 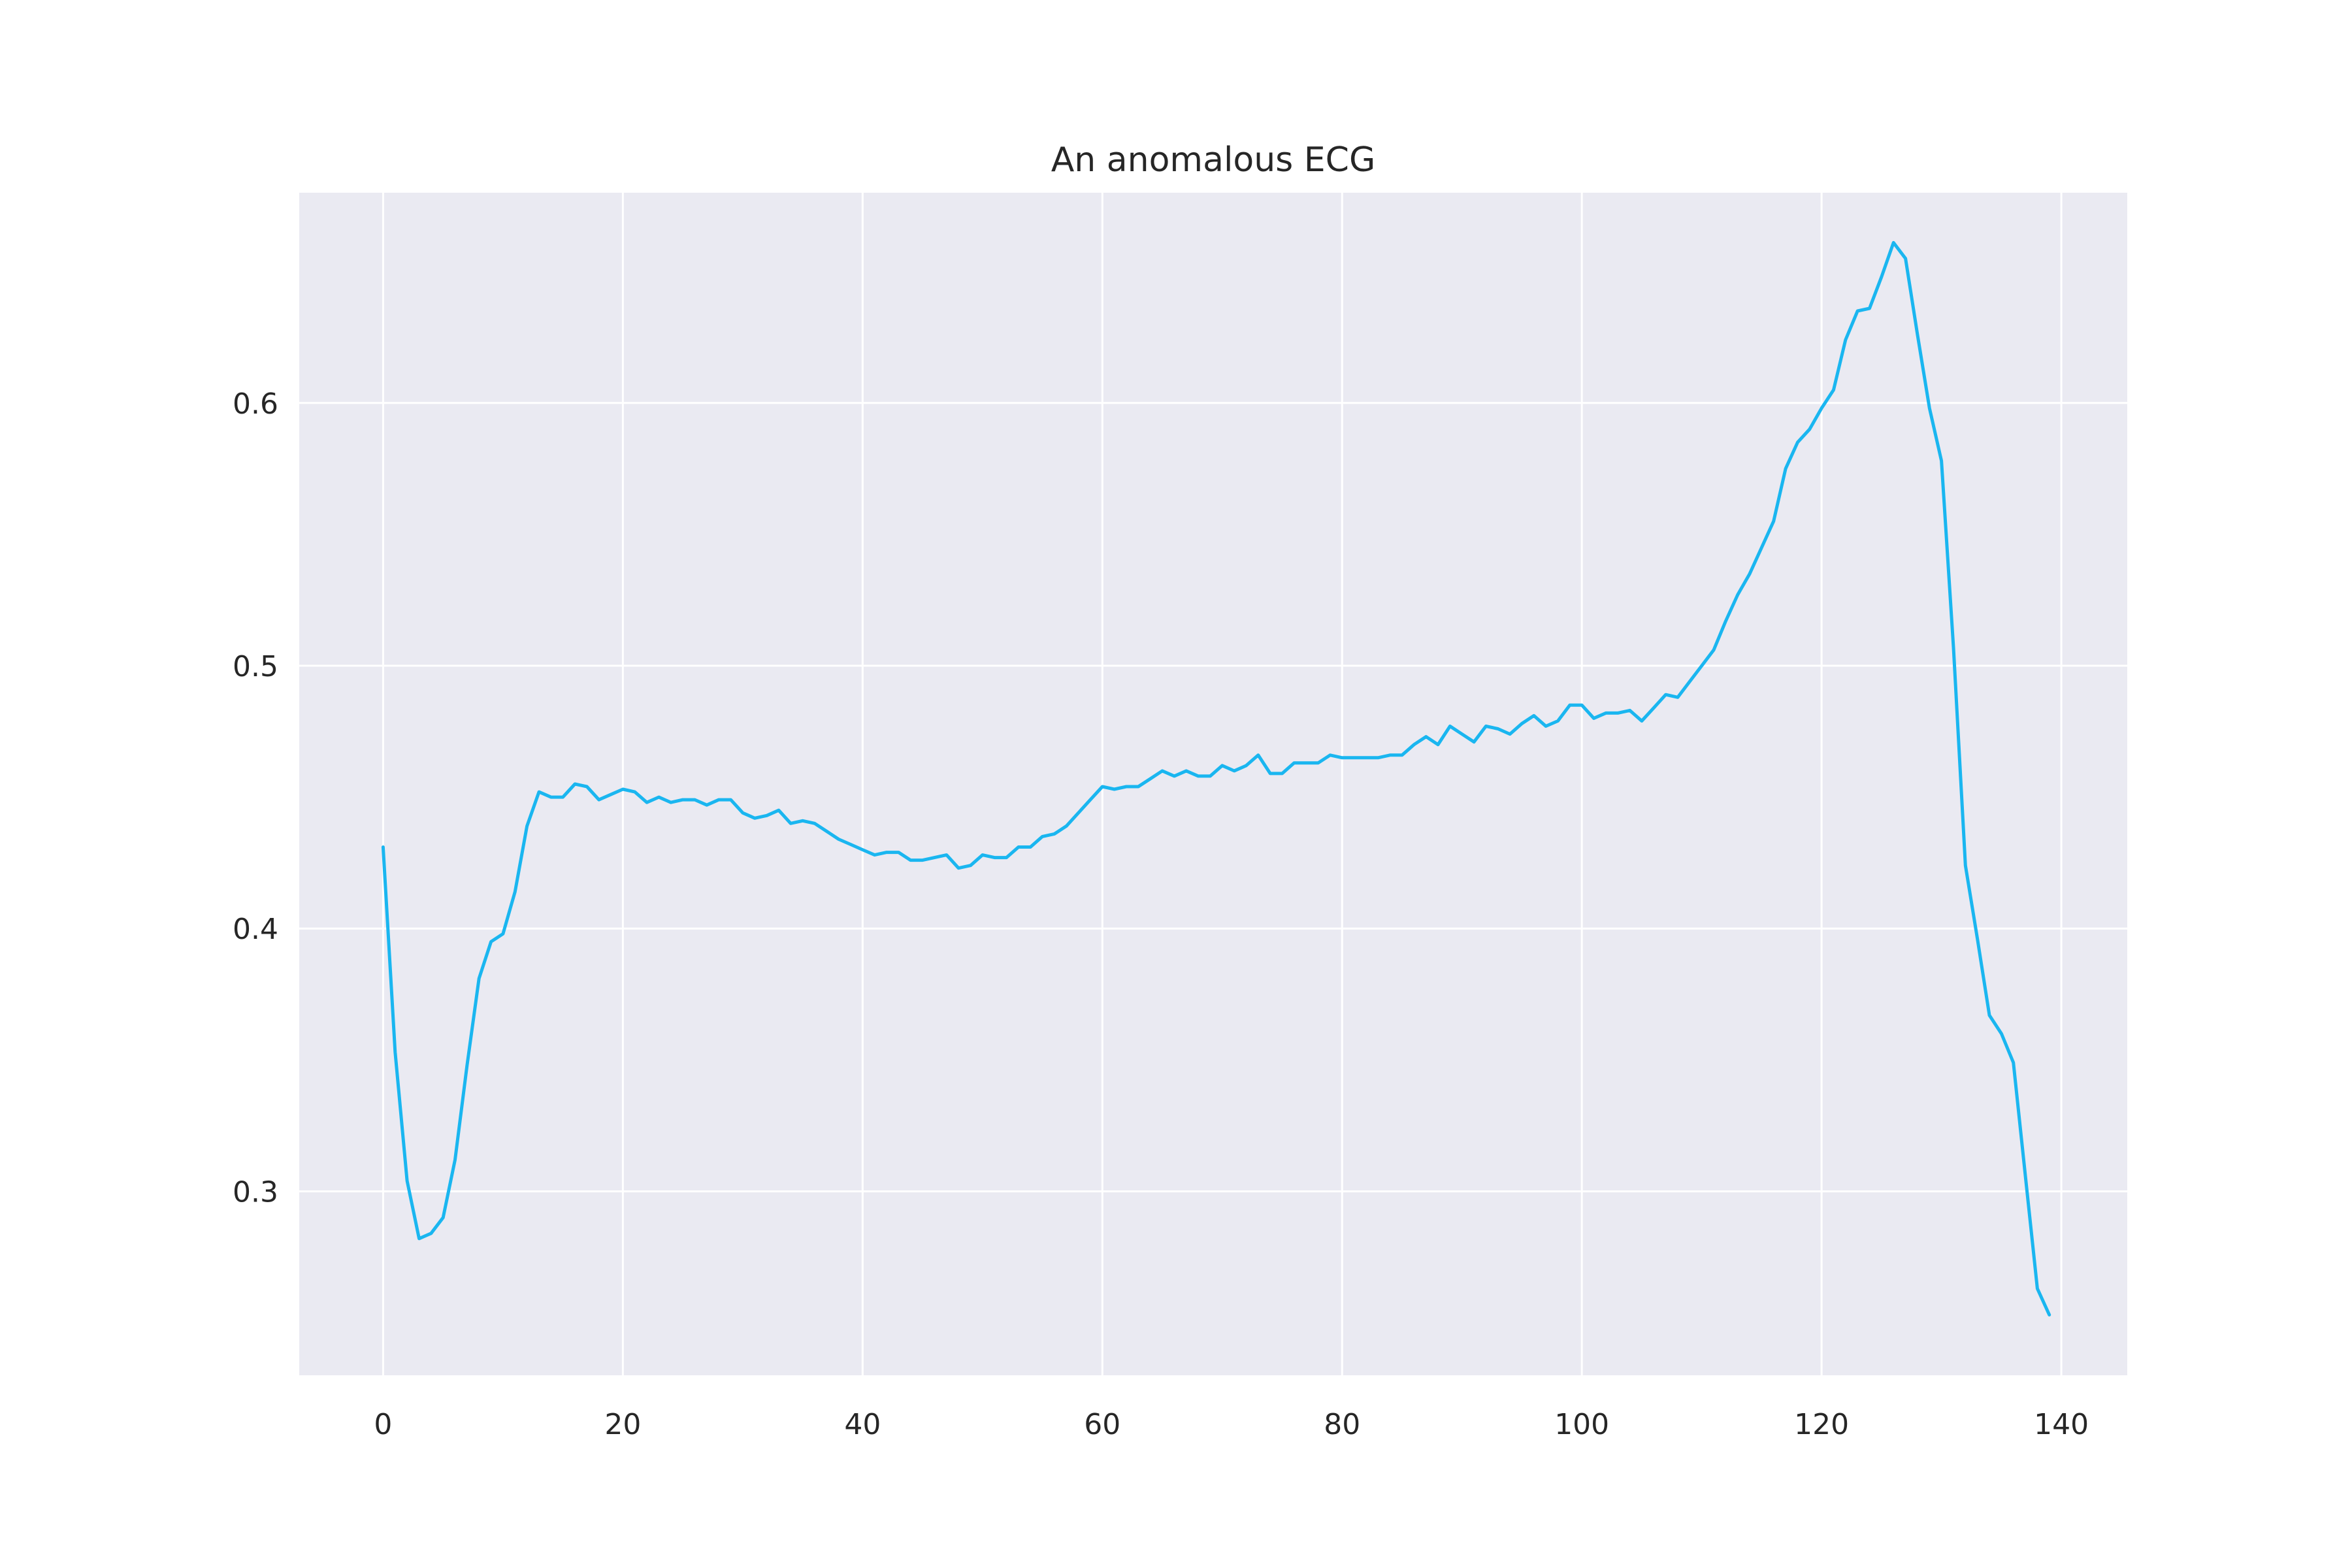 I want to click on x-tick-label: 20, so click(x=622, y=1424).